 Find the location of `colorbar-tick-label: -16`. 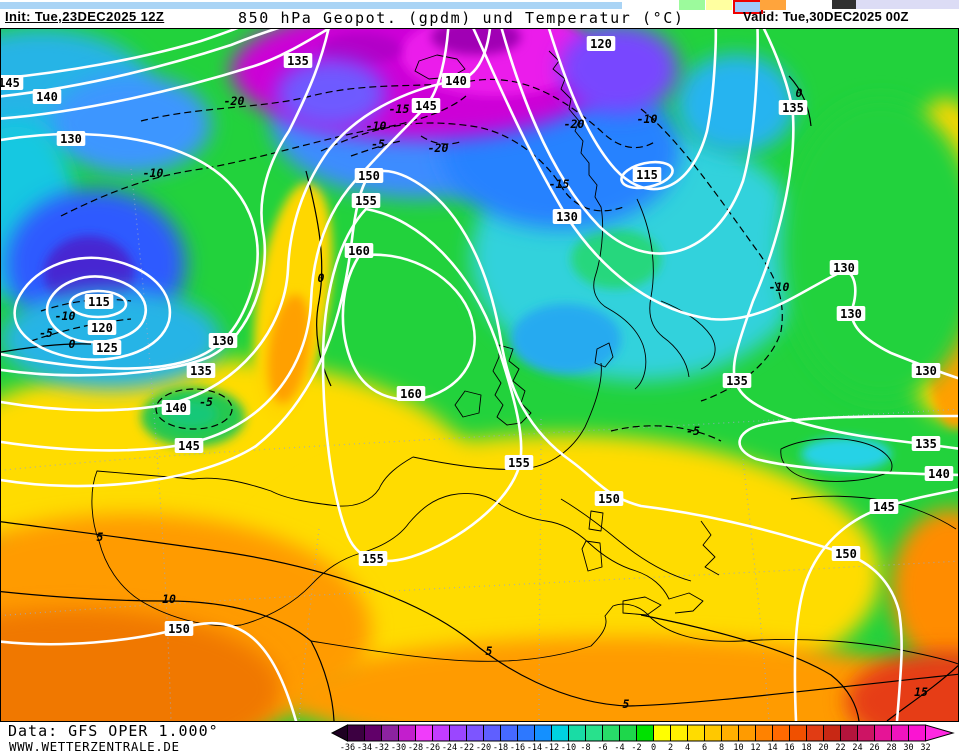

colorbar-tick-label: -16 is located at coordinates (517, 747).